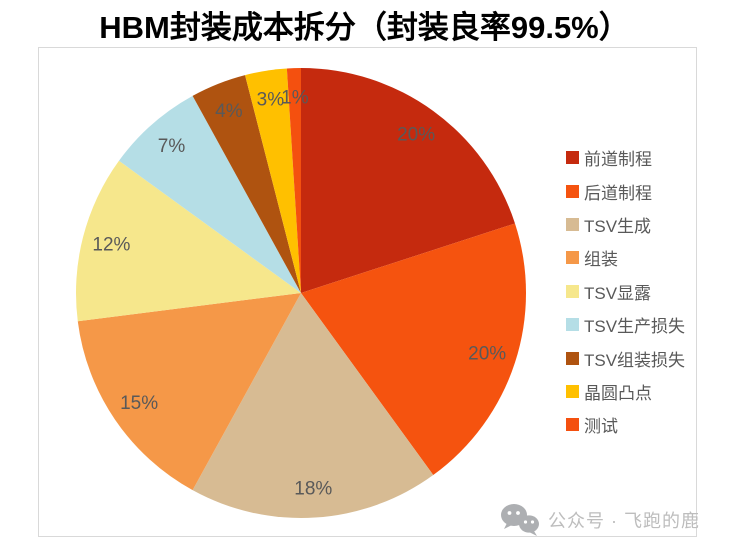 This screenshot has height=549, width=729. What do you see at coordinates (624, 520) in the screenshot?
I see `watermark-text: 公众号 · 飞跑的鹿` at bounding box center [624, 520].